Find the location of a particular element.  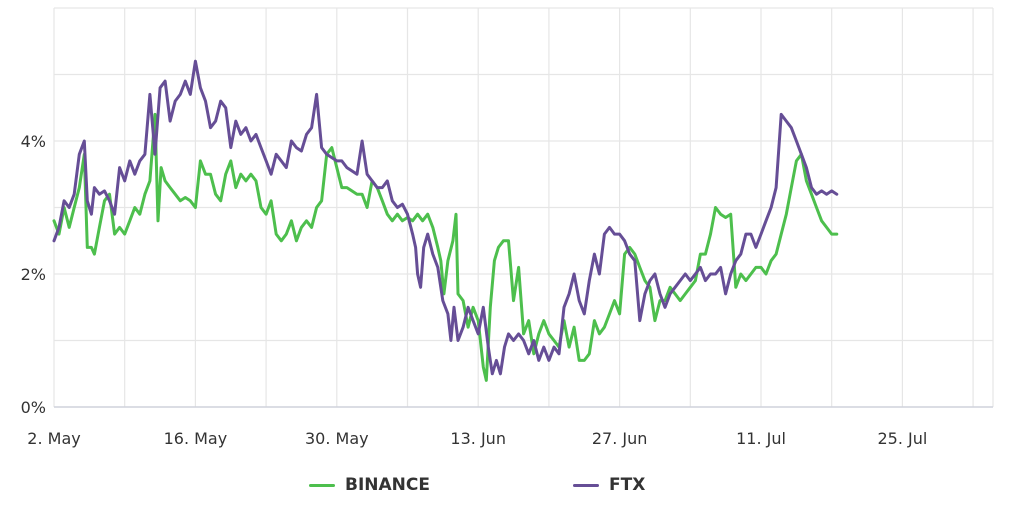

y-axis-tick-labels: 0% 2% 4% is located at coordinates (33, 274).